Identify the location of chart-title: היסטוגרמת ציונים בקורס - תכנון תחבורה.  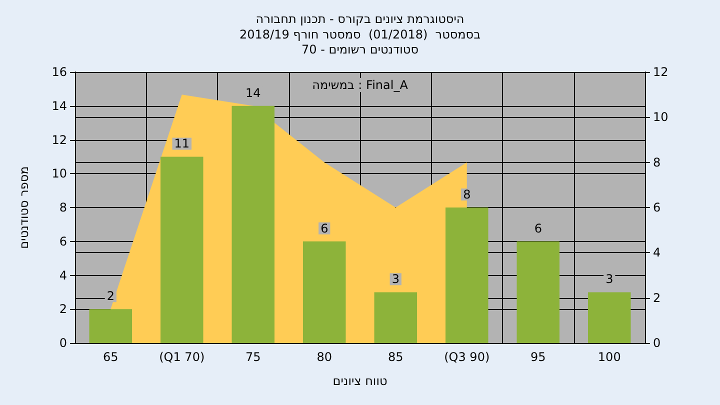
(360, 19).